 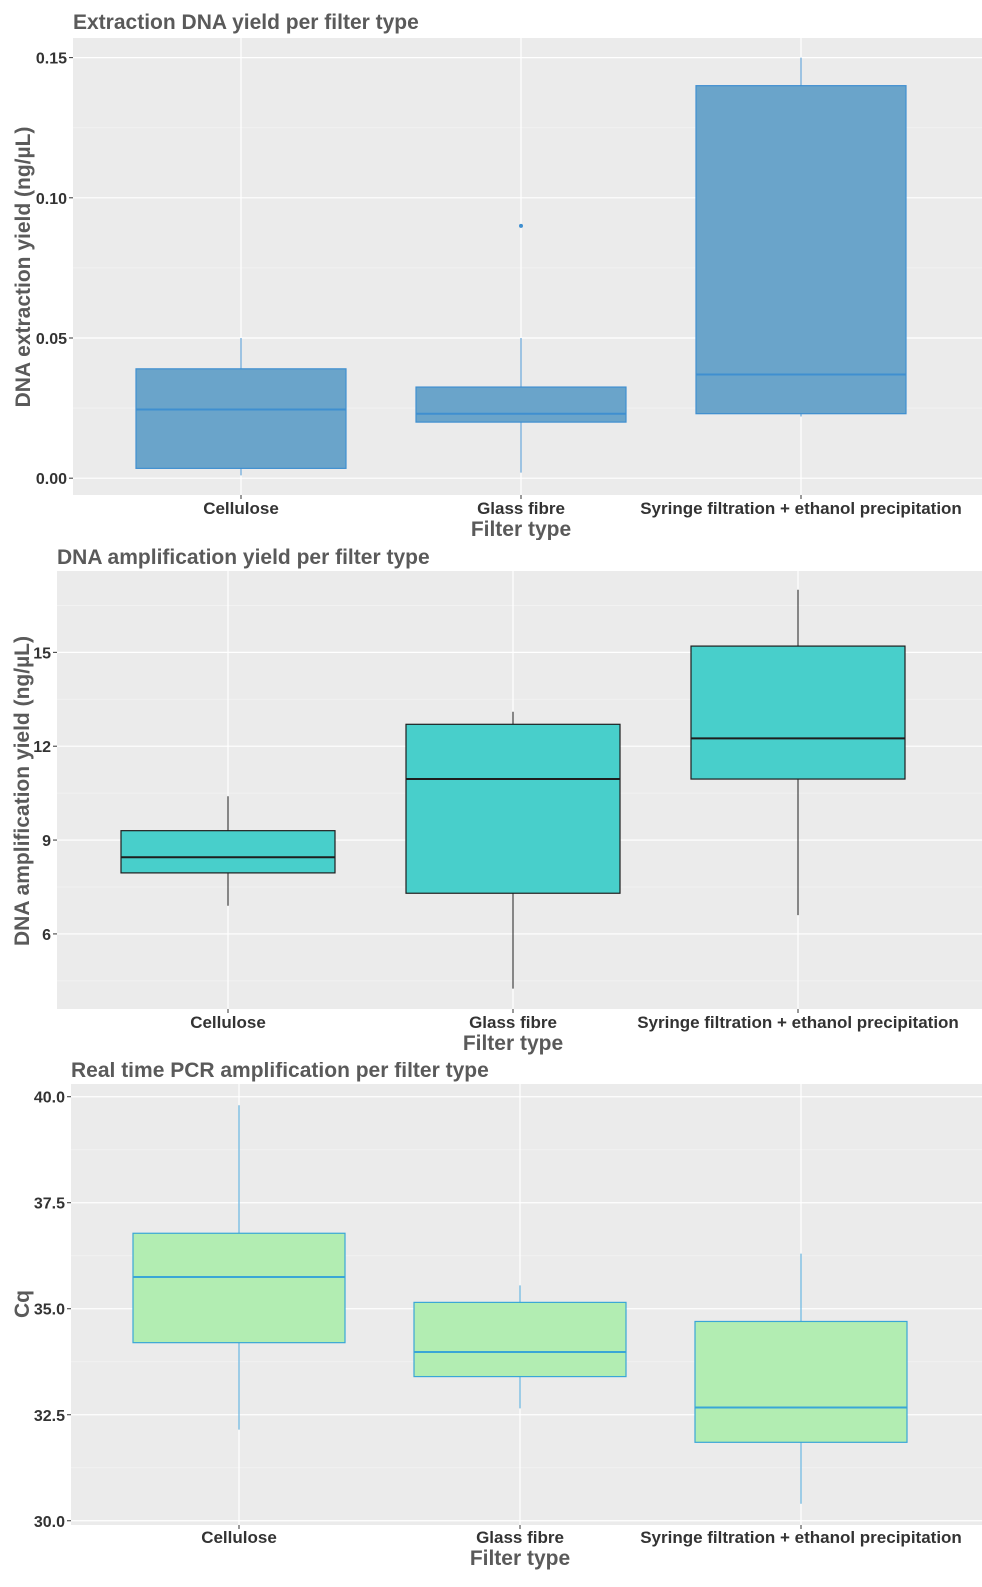 I want to click on y-axis-title: Cq, so click(x=22, y=1304).